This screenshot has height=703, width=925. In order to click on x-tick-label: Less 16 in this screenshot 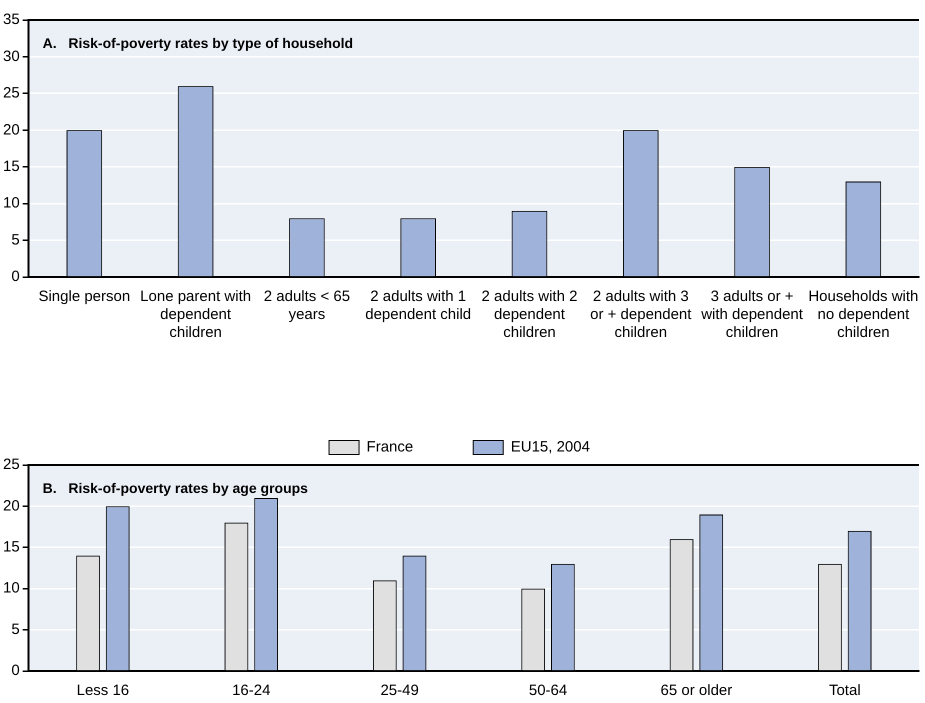, I will do `click(103, 691)`.